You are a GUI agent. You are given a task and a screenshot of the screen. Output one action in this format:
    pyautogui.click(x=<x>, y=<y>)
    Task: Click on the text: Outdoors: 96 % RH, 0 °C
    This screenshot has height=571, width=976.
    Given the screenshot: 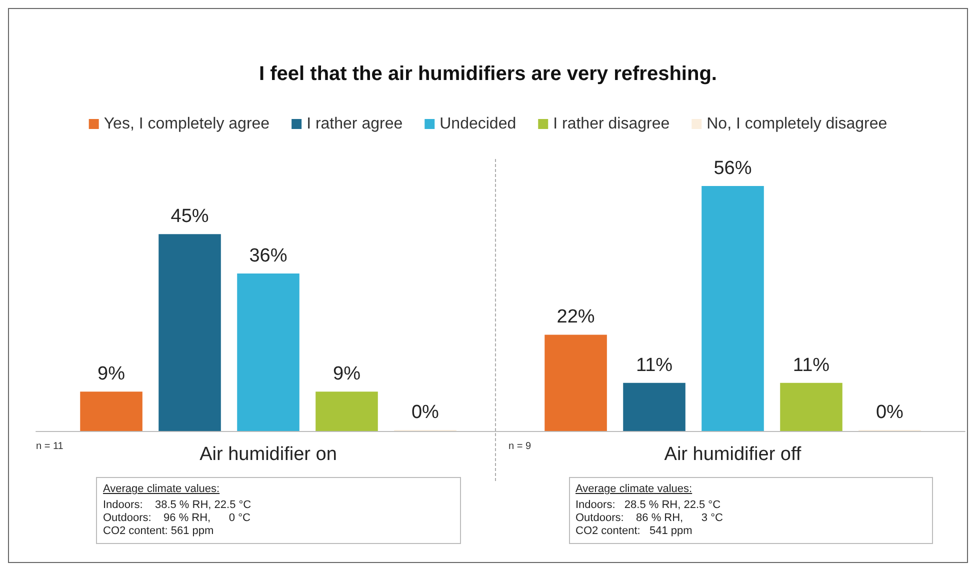 What is the action you would take?
    pyautogui.click(x=177, y=518)
    